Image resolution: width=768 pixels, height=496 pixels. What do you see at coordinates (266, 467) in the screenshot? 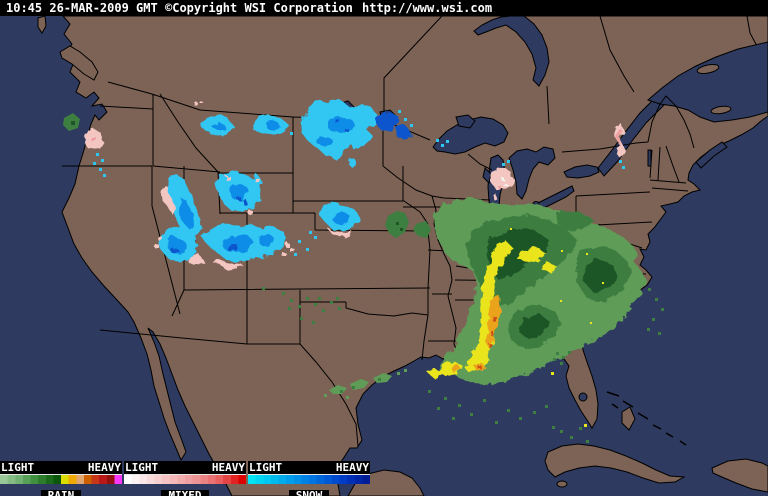
I see `snow-light-label: LIGHT` at bounding box center [266, 467].